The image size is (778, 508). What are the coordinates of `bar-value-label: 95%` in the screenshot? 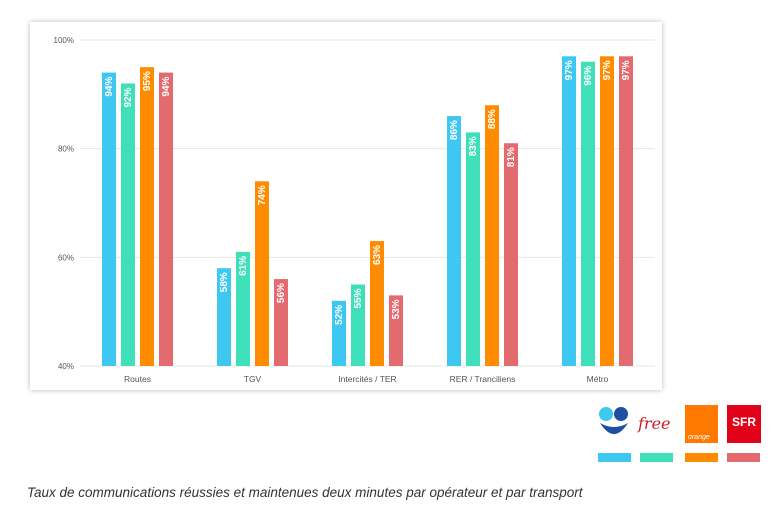 It's located at (147, 81).